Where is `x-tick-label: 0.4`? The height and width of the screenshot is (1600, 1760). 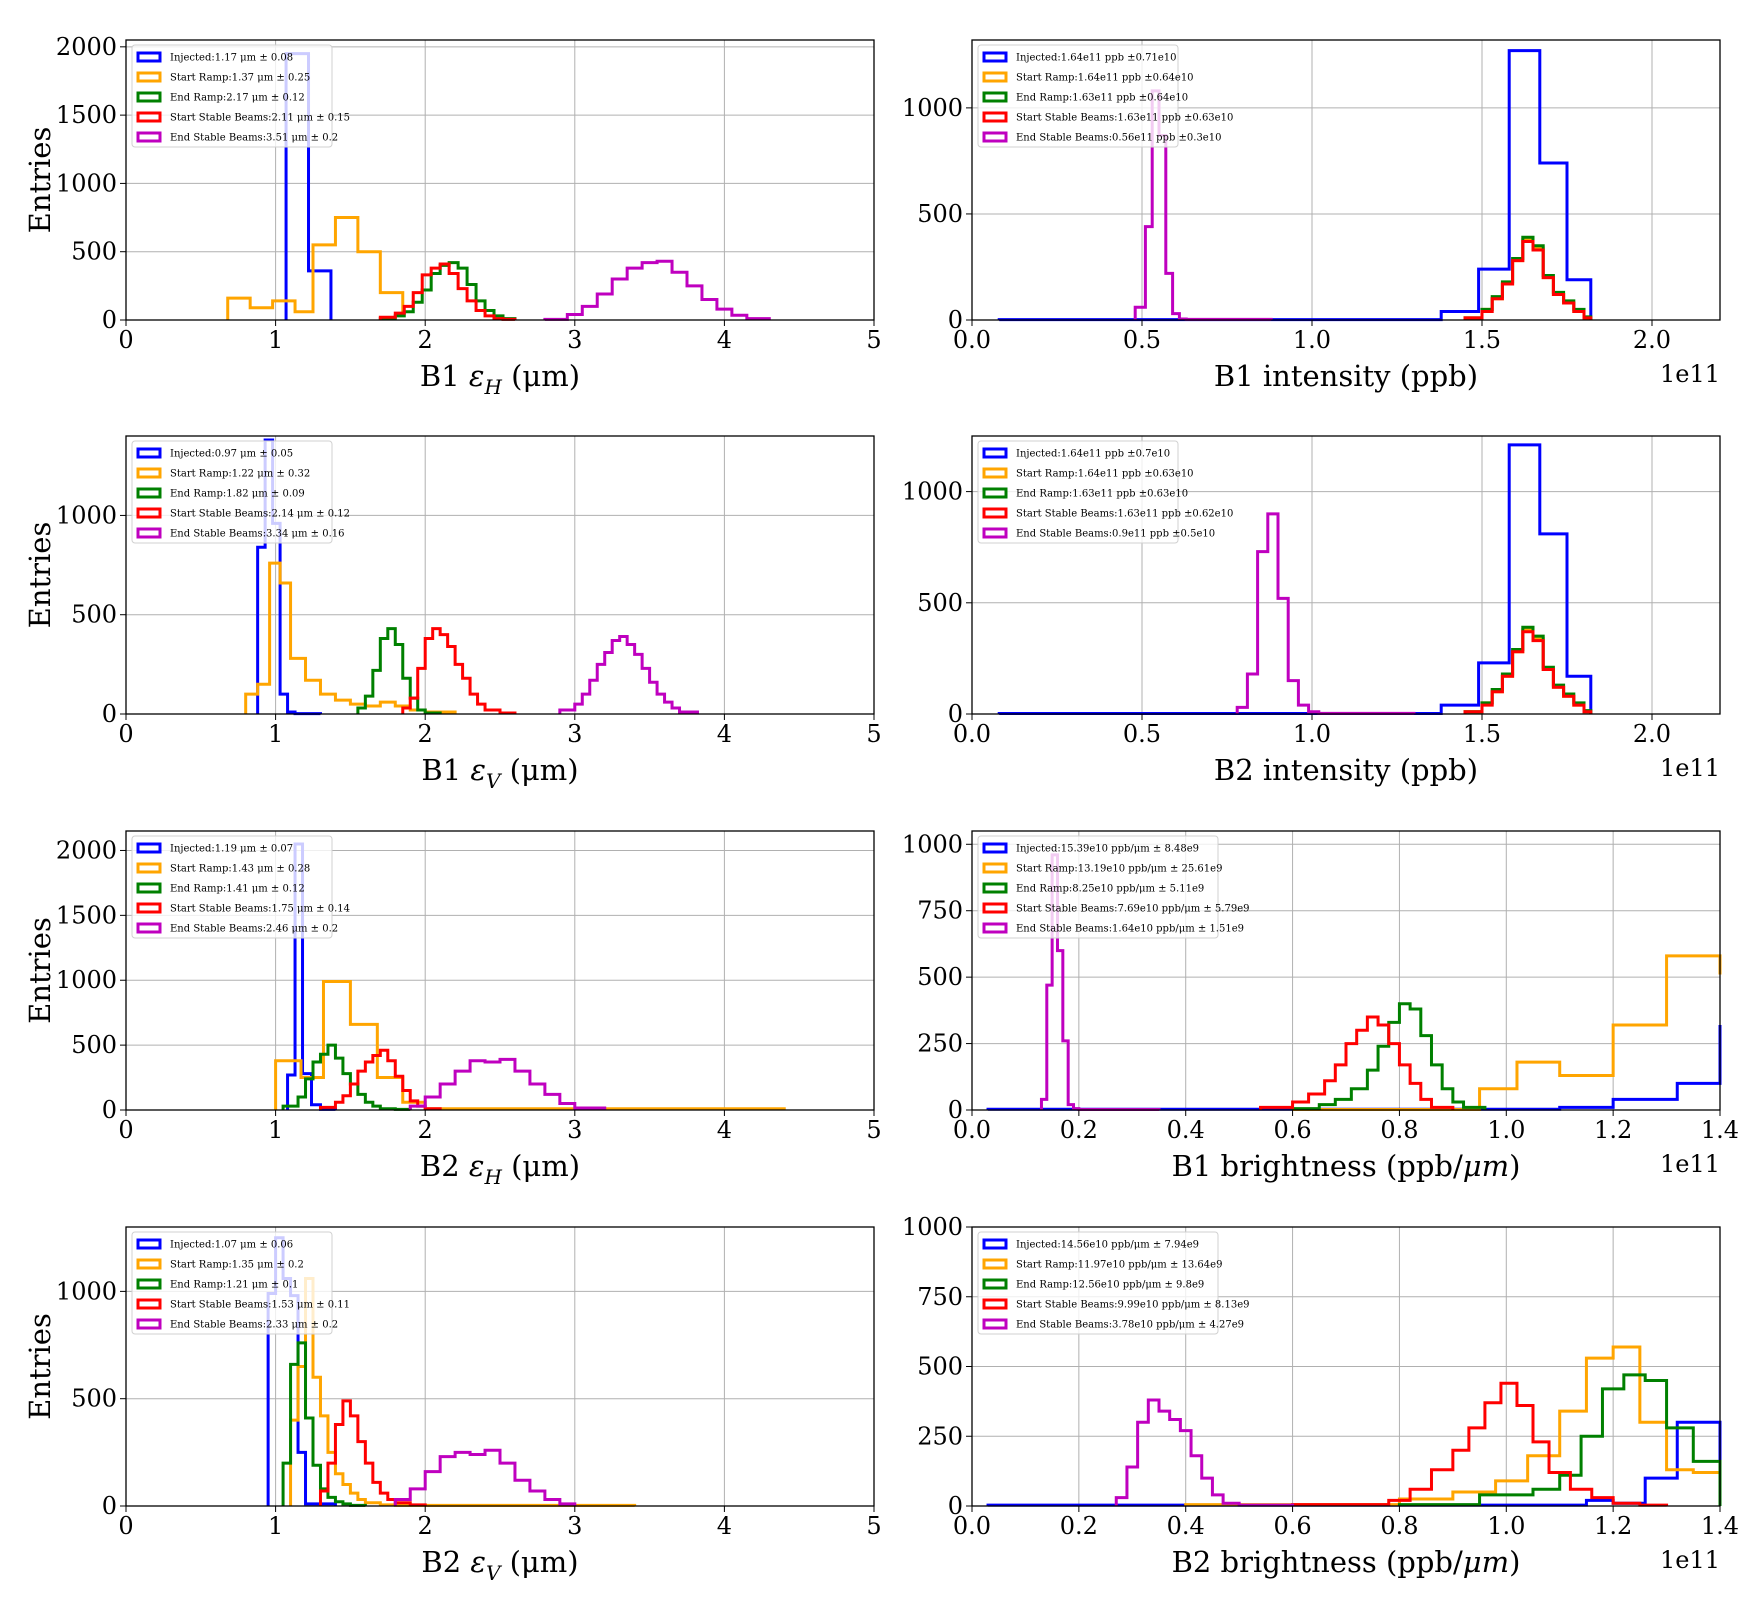
x-tick-label: 0.4 is located at coordinates (1186, 1526).